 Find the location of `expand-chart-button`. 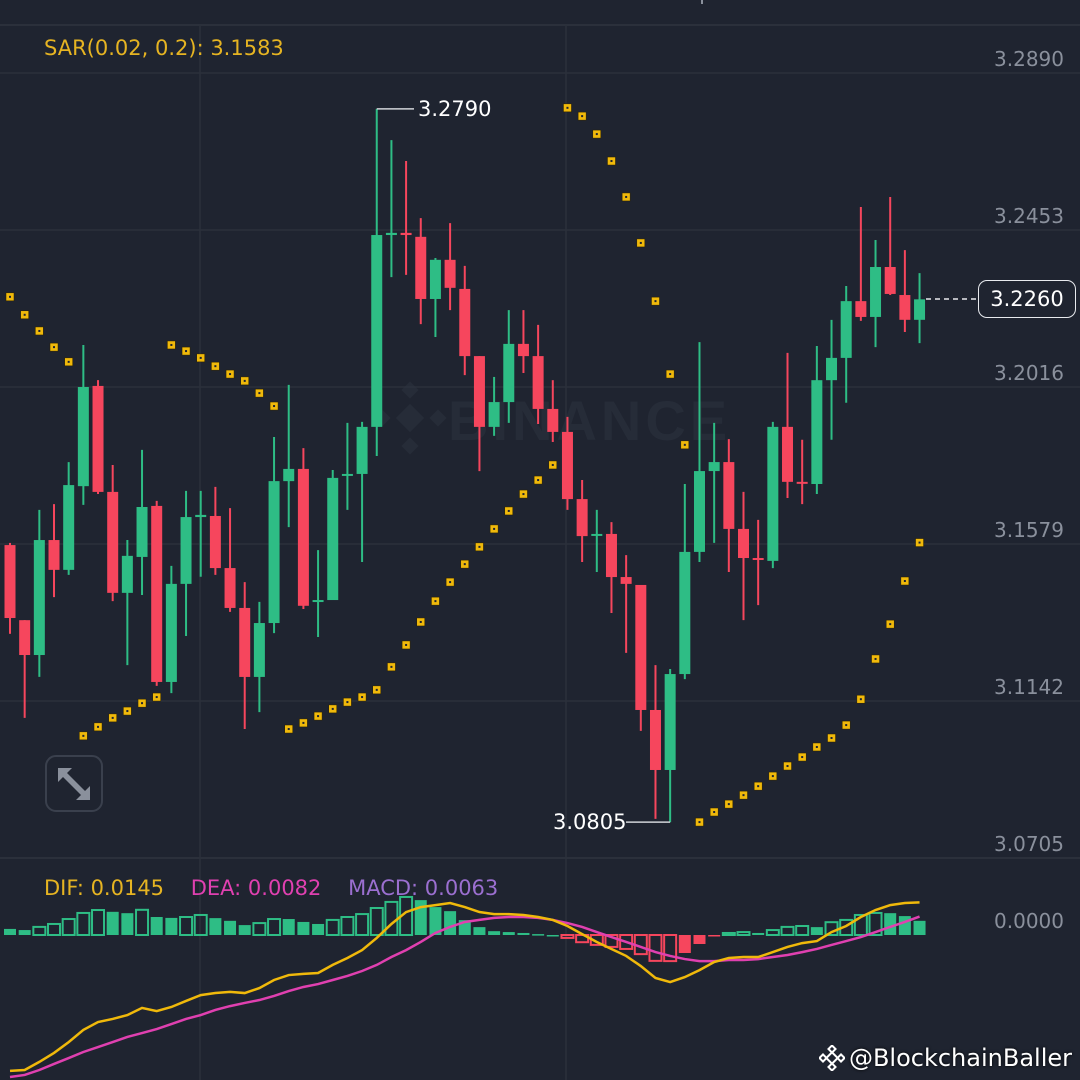

expand-chart-button is located at coordinates (74, 783).